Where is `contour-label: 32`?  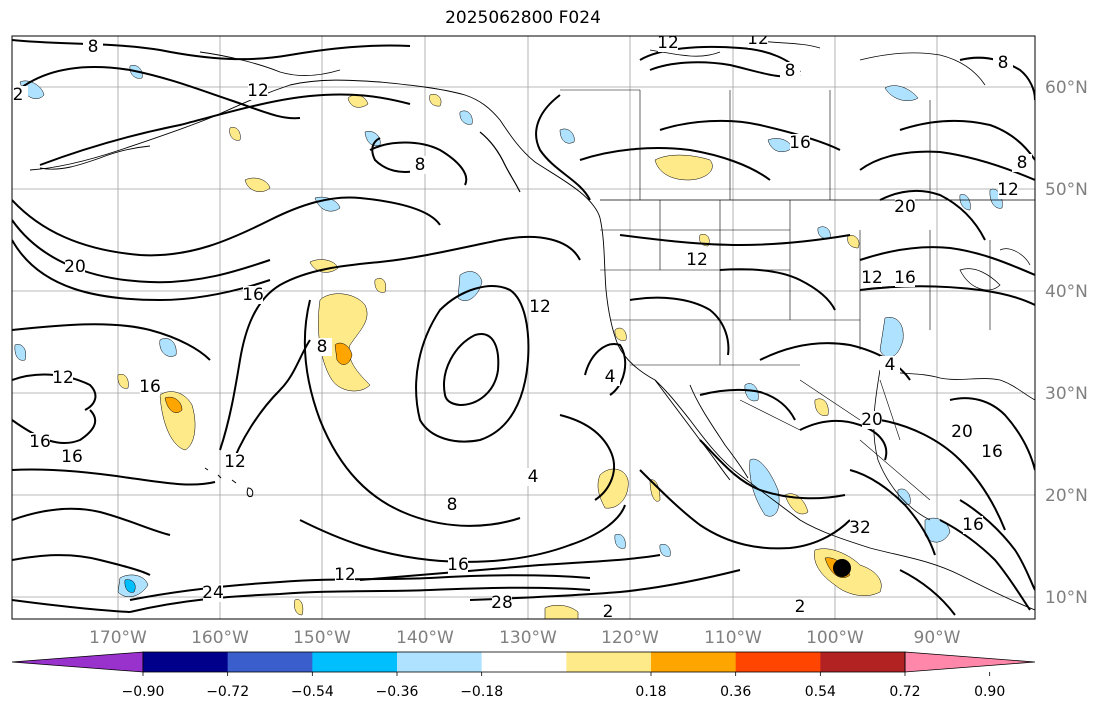
contour-label: 32 is located at coordinates (860, 528).